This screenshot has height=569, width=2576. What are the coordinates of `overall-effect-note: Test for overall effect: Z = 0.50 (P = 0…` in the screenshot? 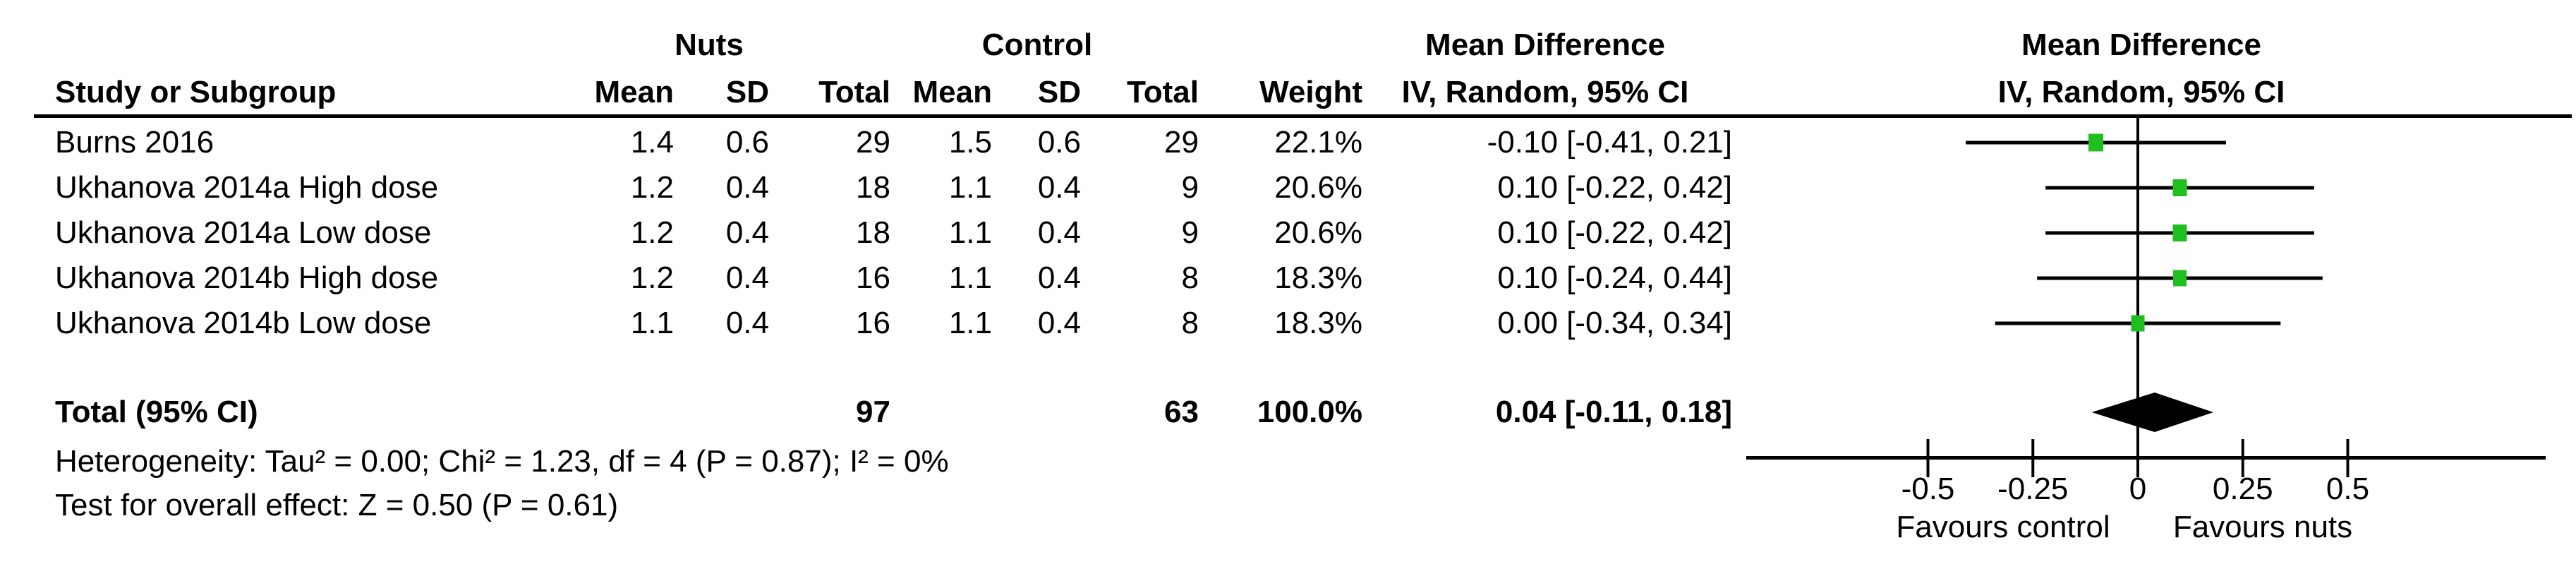 It's located at (337, 505).